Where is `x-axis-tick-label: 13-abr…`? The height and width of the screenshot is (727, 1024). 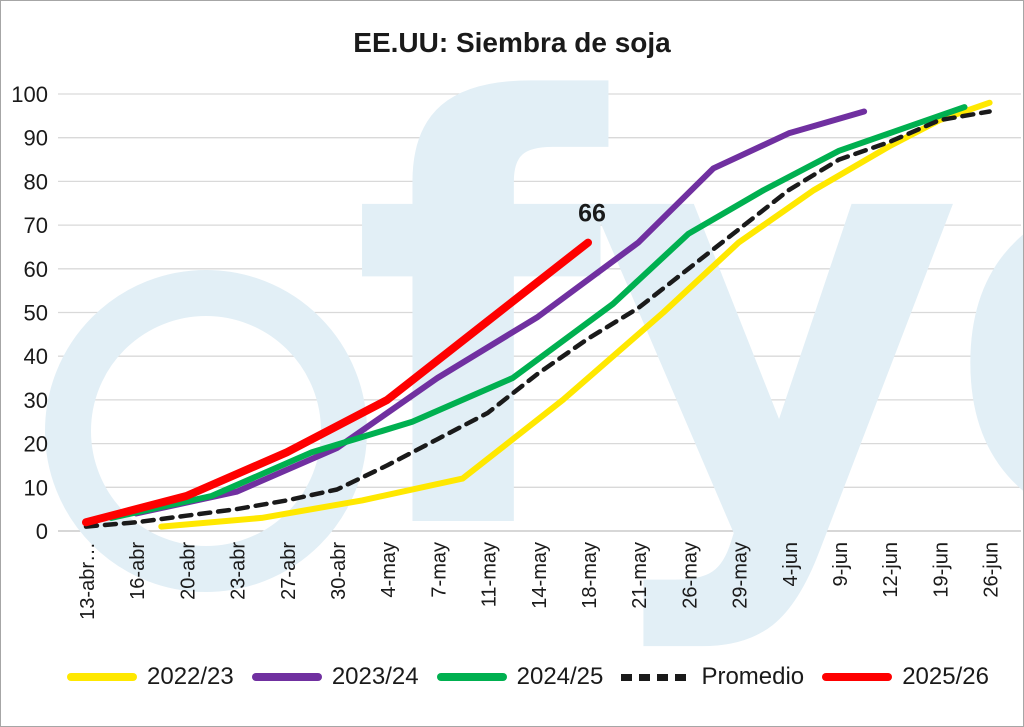
x-axis-tick-label: 13-abr… is located at coordinates (88, 581).